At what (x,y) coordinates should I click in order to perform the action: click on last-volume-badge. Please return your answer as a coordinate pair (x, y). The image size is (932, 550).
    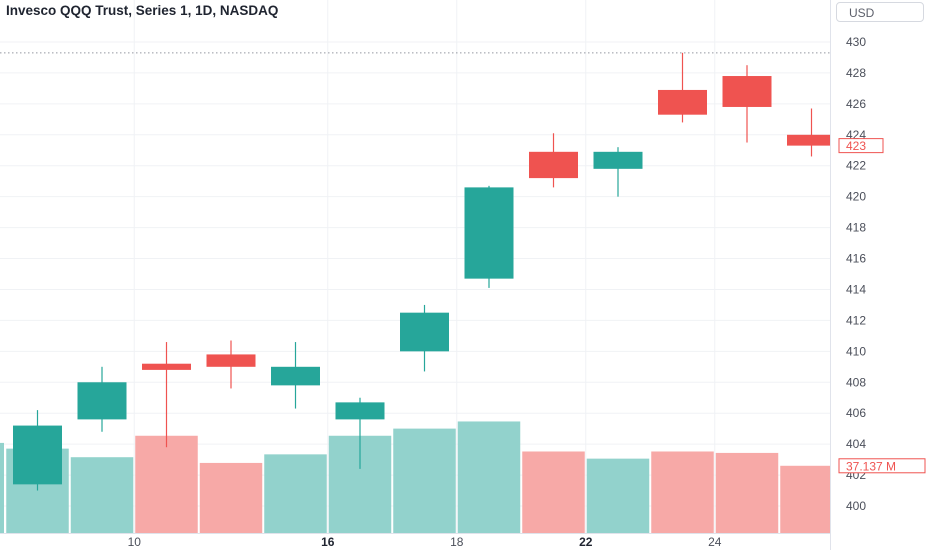
    Looking at the image, I should click on (882, 466).